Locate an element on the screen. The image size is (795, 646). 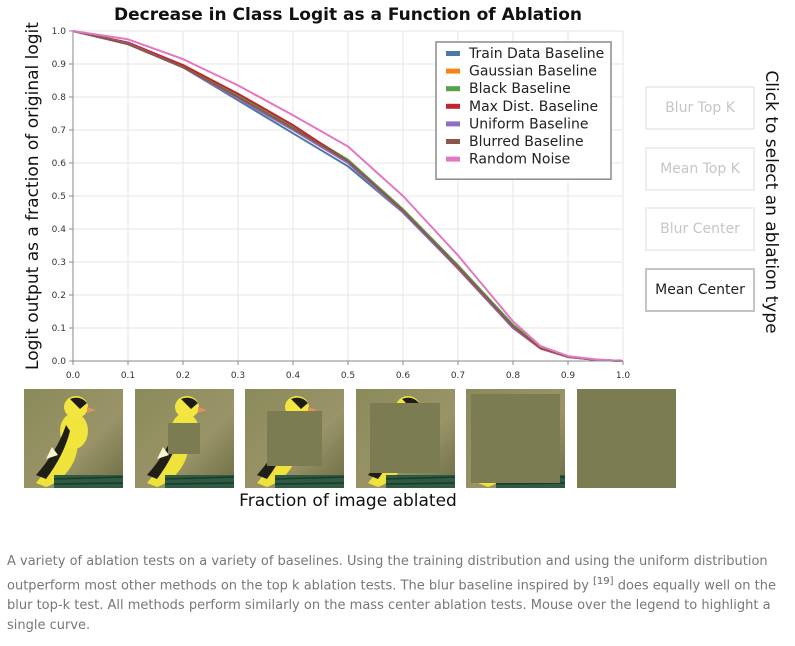
ablation-button-blur-center: Blur Center is located at coordinates (700, 229).